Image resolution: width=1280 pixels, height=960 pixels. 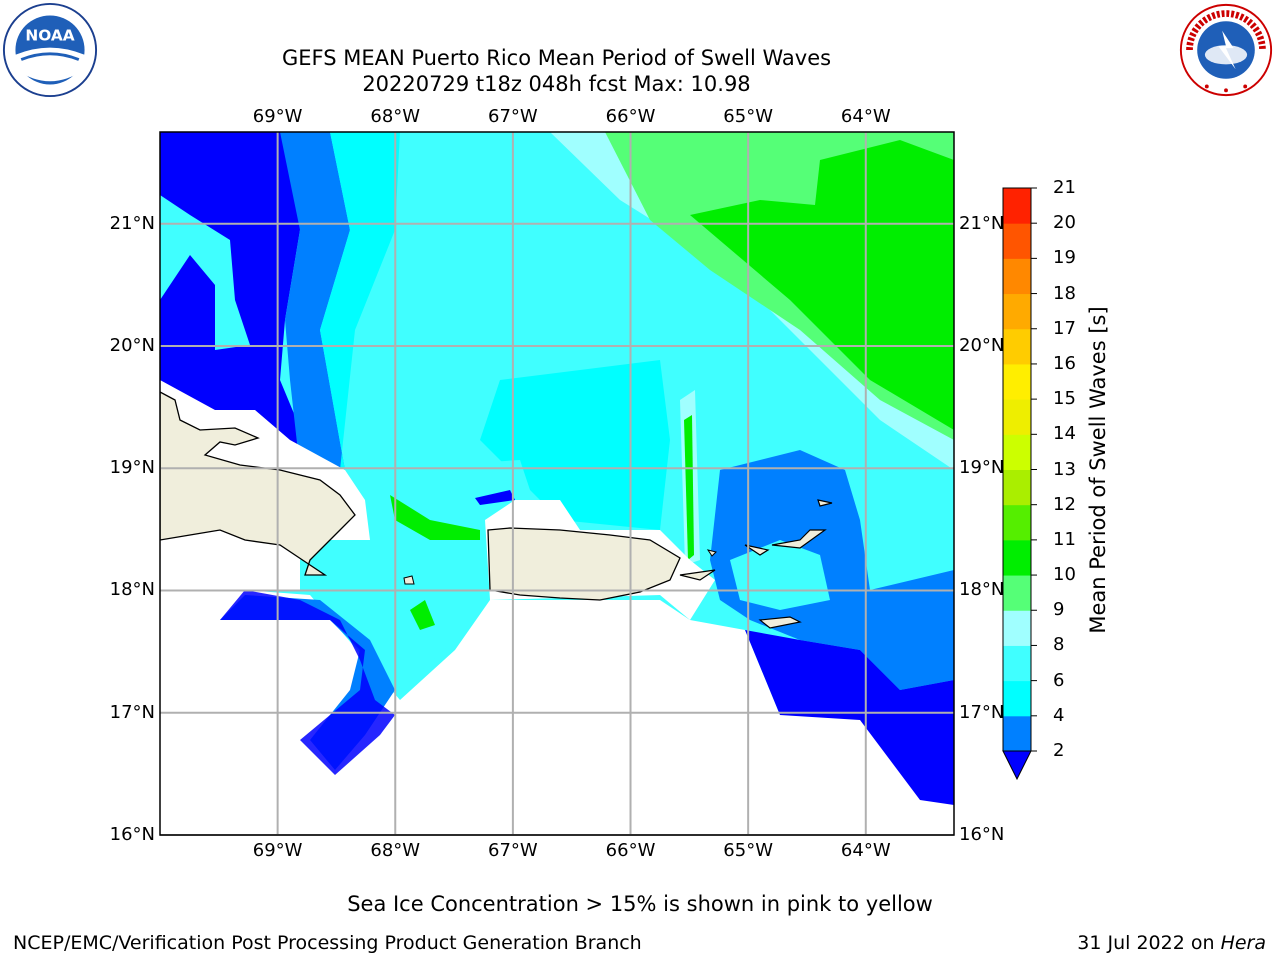 I want to click on colorbar-tick-label: 19, so click(x=1064, y=258).